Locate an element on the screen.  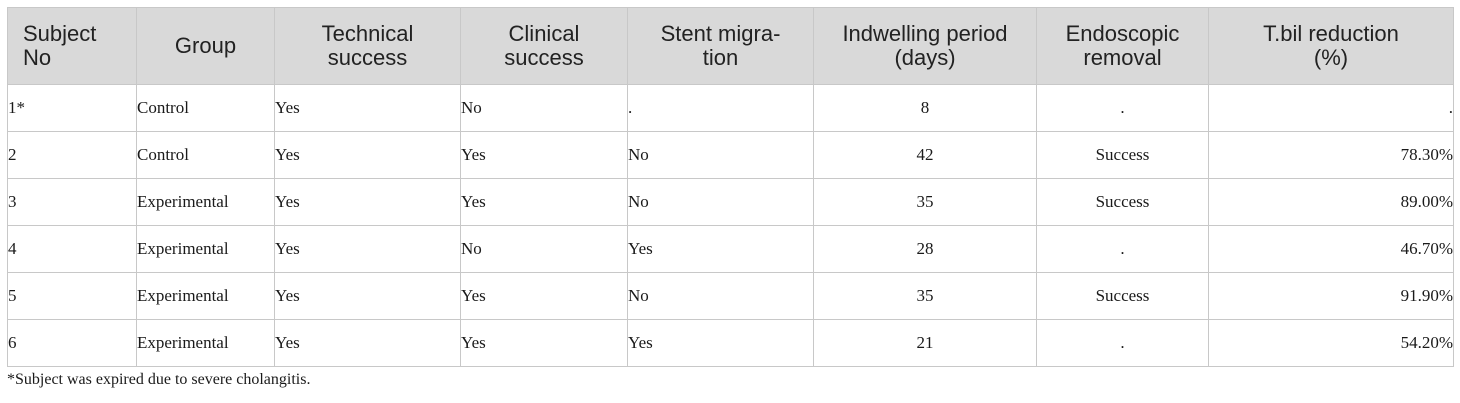
header-stent-migration: Stent migra-tion is located at coordinates (720, 46).